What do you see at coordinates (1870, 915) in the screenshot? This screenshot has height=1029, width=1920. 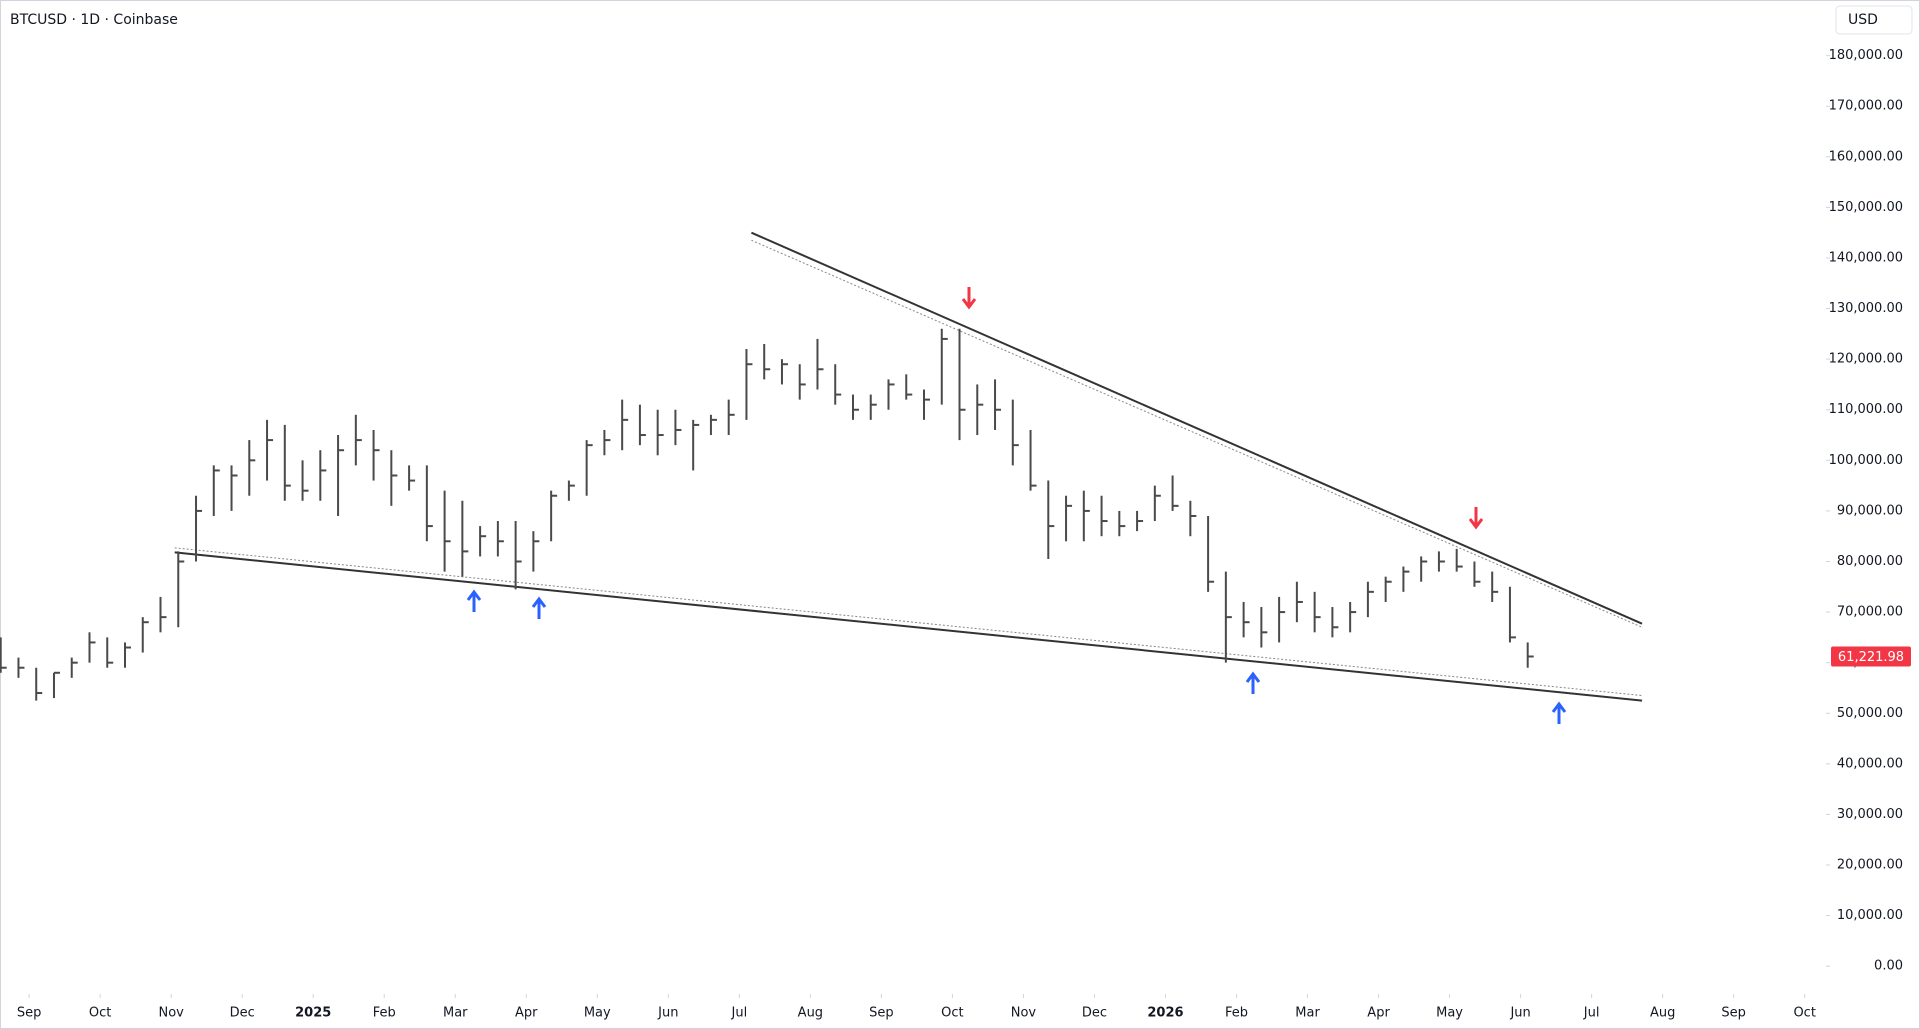 I see `y-tick-label: 10,000.00` at bounding box center [1870, 915].